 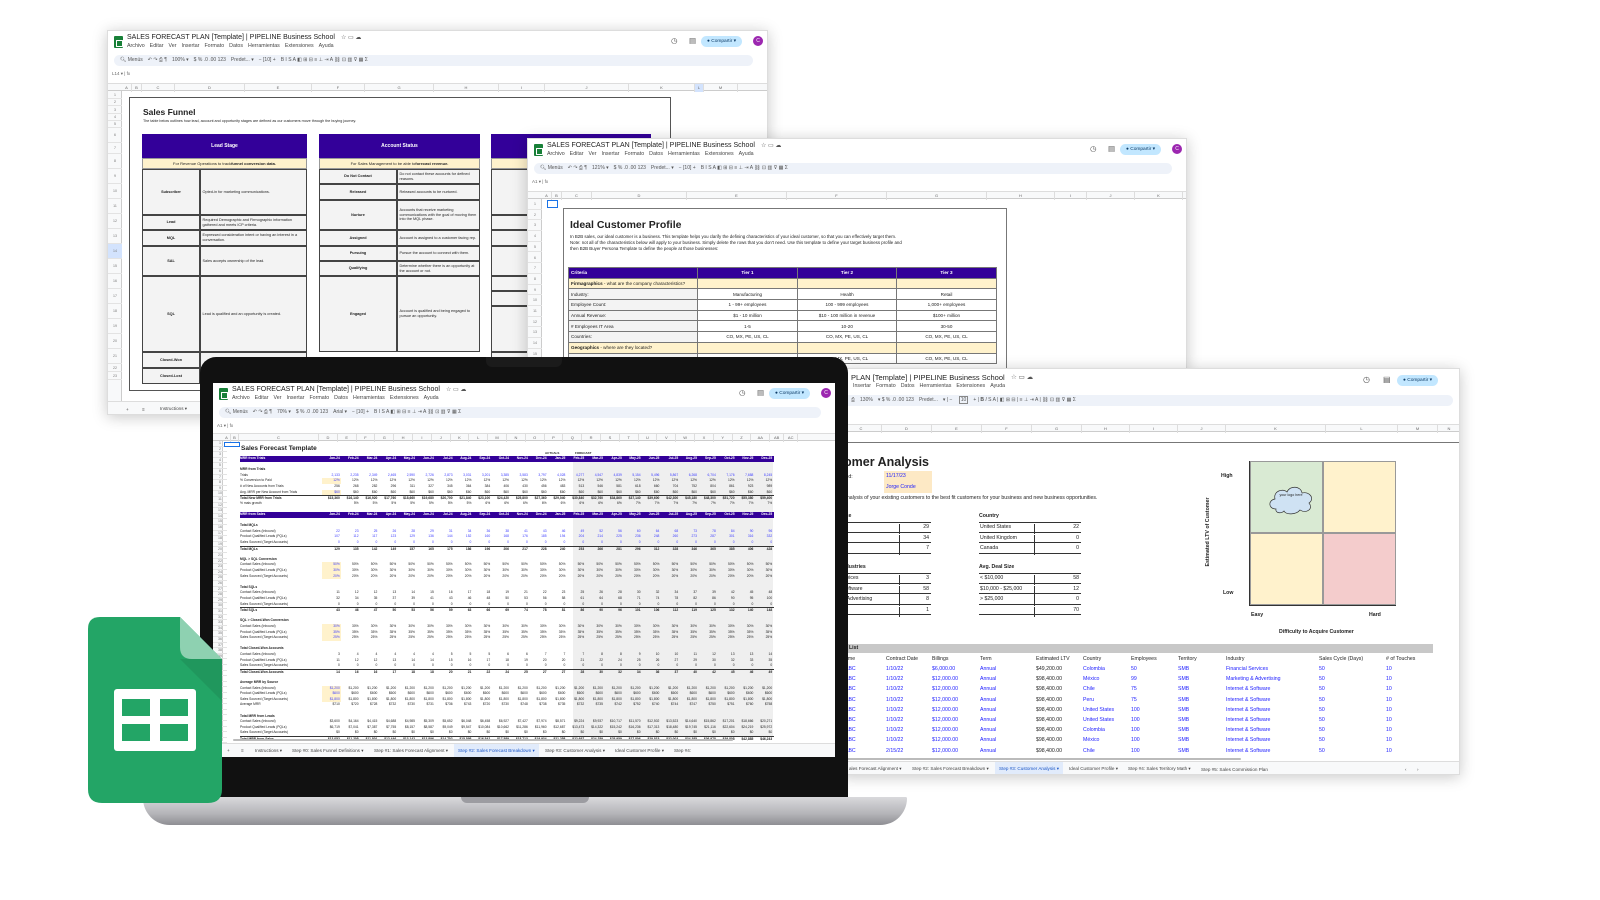 I want to click on row-number: 3, so click(x=535, y=226).